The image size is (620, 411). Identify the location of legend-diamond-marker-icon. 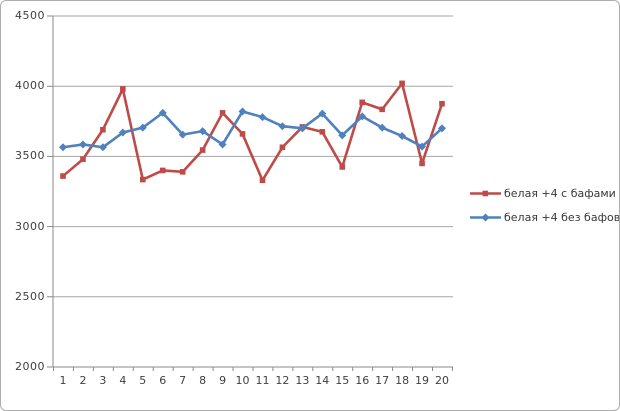
(485, 217).